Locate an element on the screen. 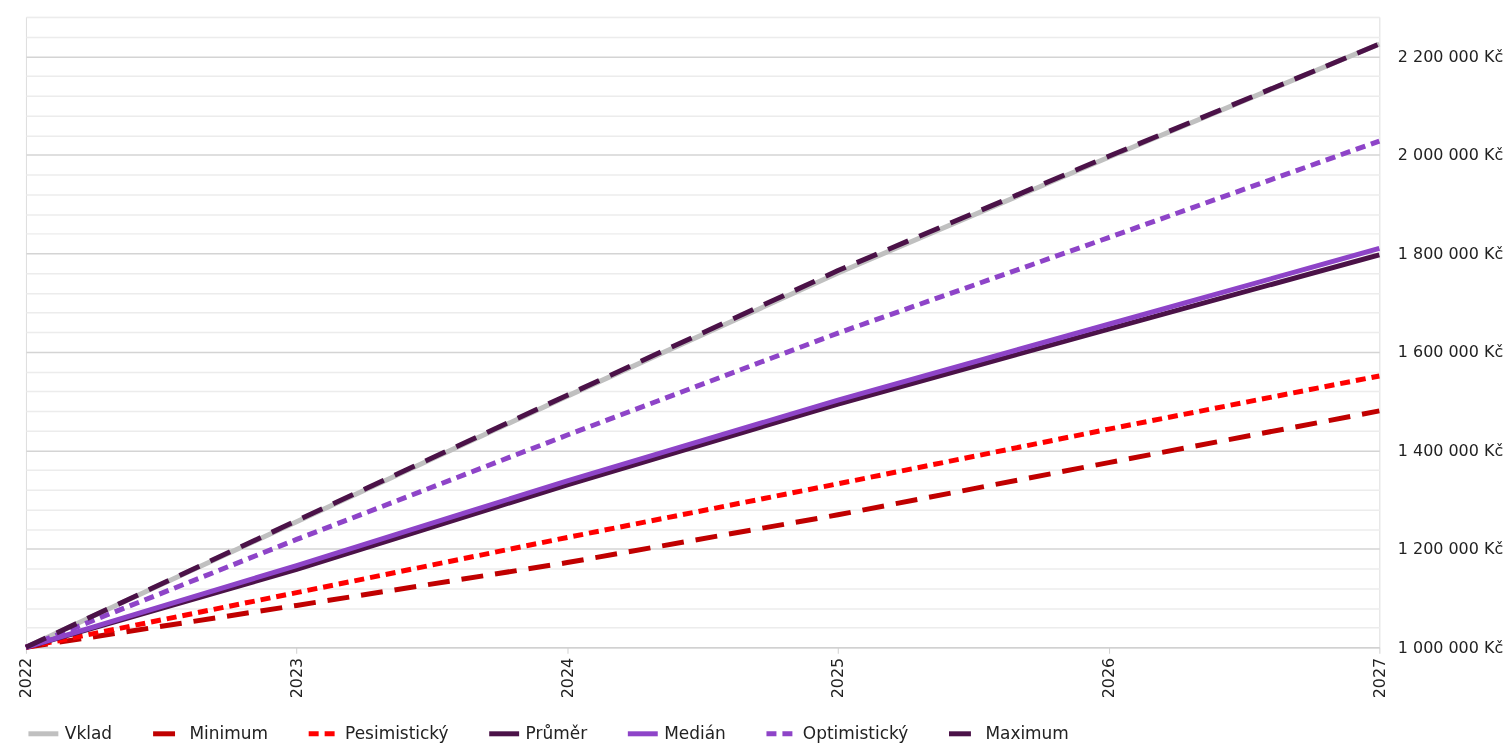 The width and height of the screenshot is (1508, 751). y-tick-label: 1 400 000 Kč is located at coordinates (1450, 450).